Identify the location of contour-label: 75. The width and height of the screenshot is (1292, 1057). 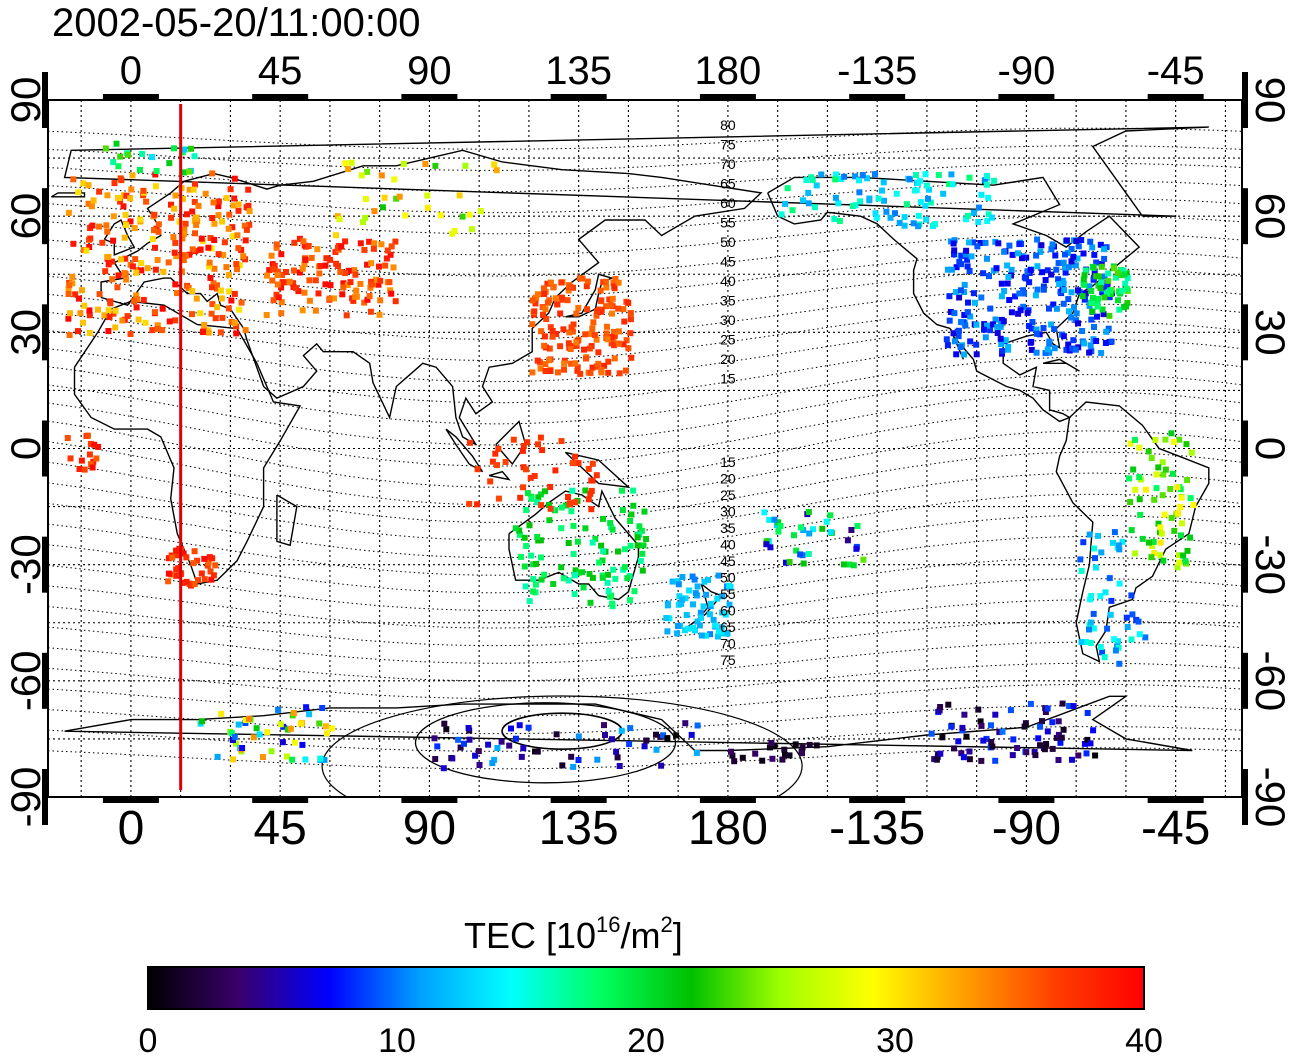
(728, 145).